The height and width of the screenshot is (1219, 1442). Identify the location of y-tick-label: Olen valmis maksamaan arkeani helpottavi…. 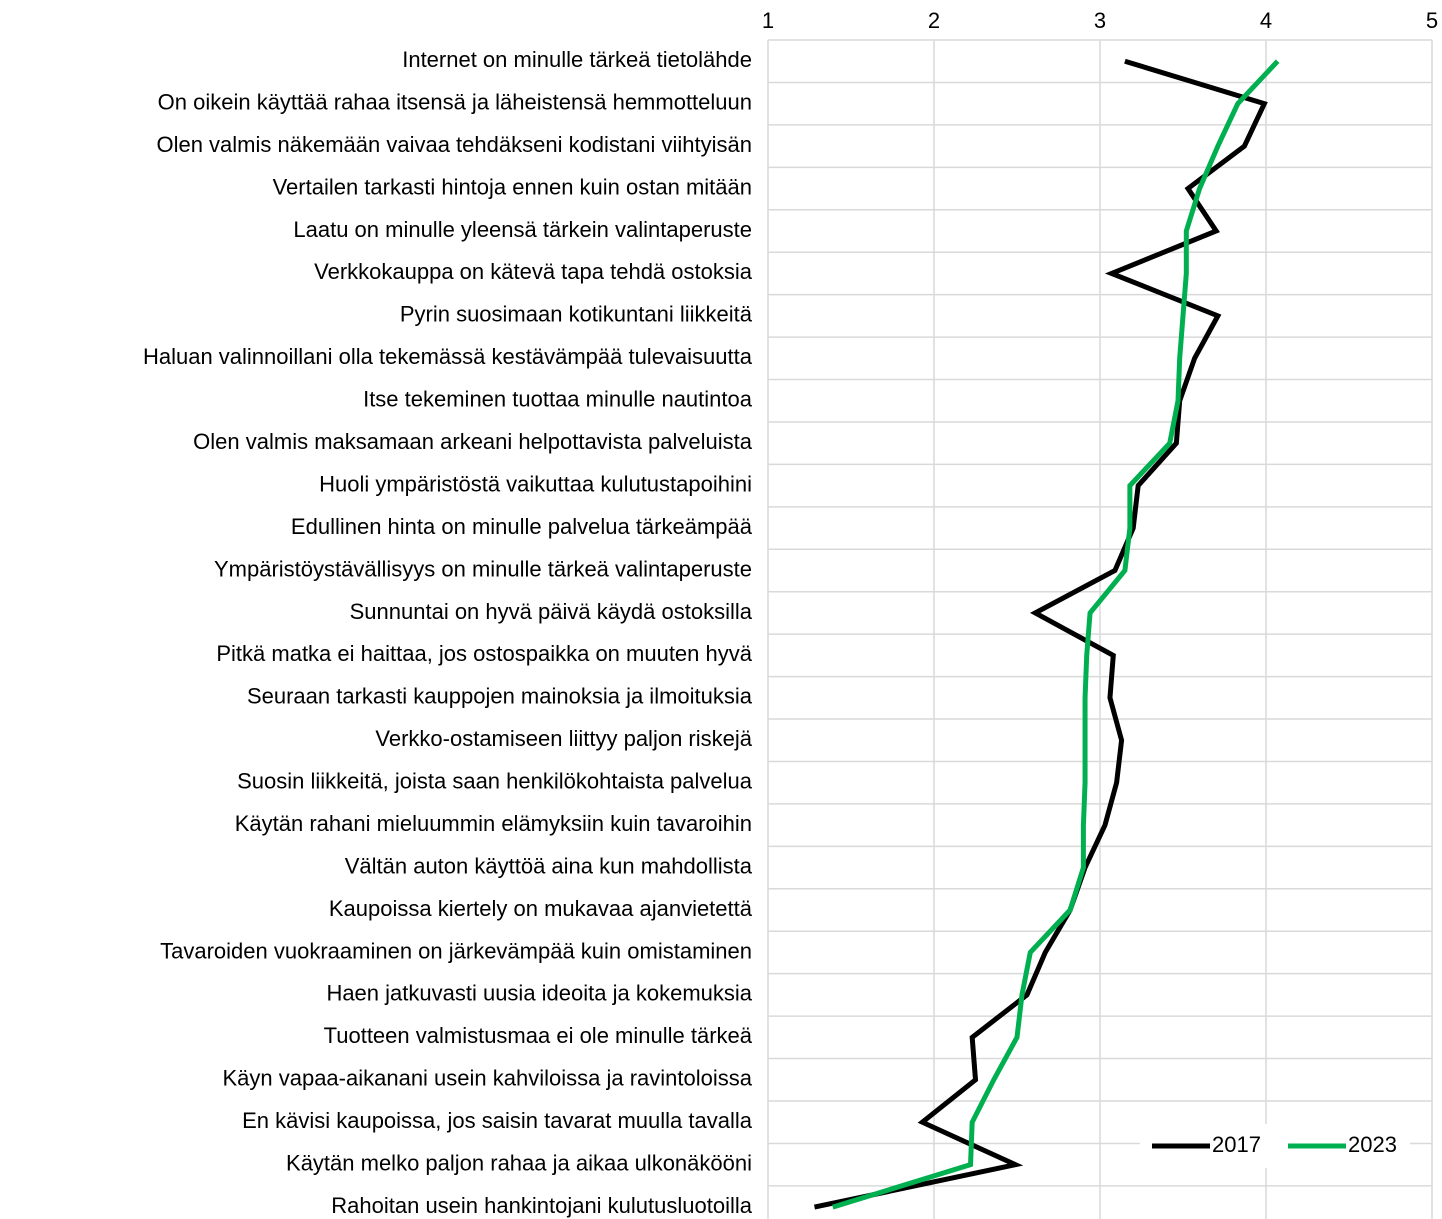
(473, 441).